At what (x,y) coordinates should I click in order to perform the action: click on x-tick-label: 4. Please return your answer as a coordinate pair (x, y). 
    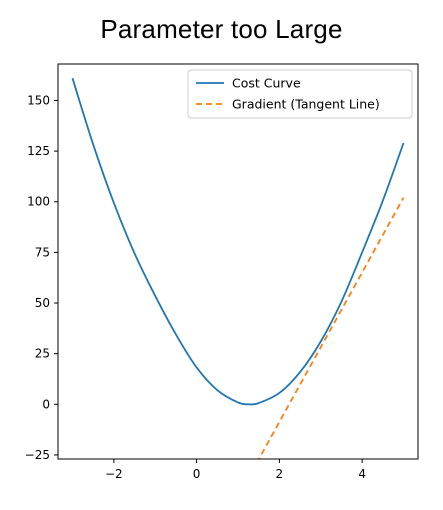
    Looking at the image, I should click on (362, 474).